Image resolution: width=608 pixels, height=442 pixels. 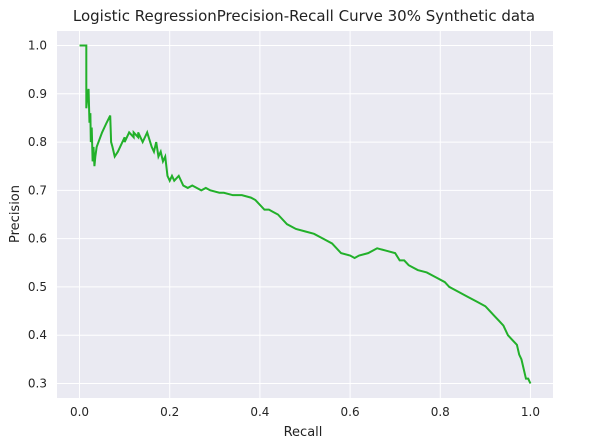 What do you see at coordinates (350, 412) in the screenshot?
I see `x-tick-label: 0.6` at bounding box center [350, 412].